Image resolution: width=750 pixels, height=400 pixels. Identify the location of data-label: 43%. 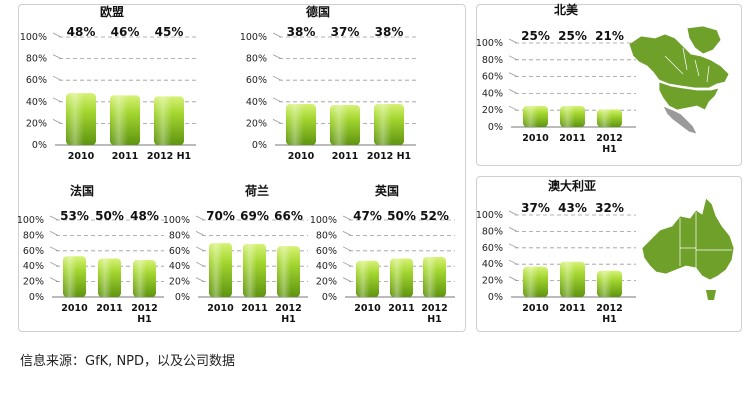
(572, 208).